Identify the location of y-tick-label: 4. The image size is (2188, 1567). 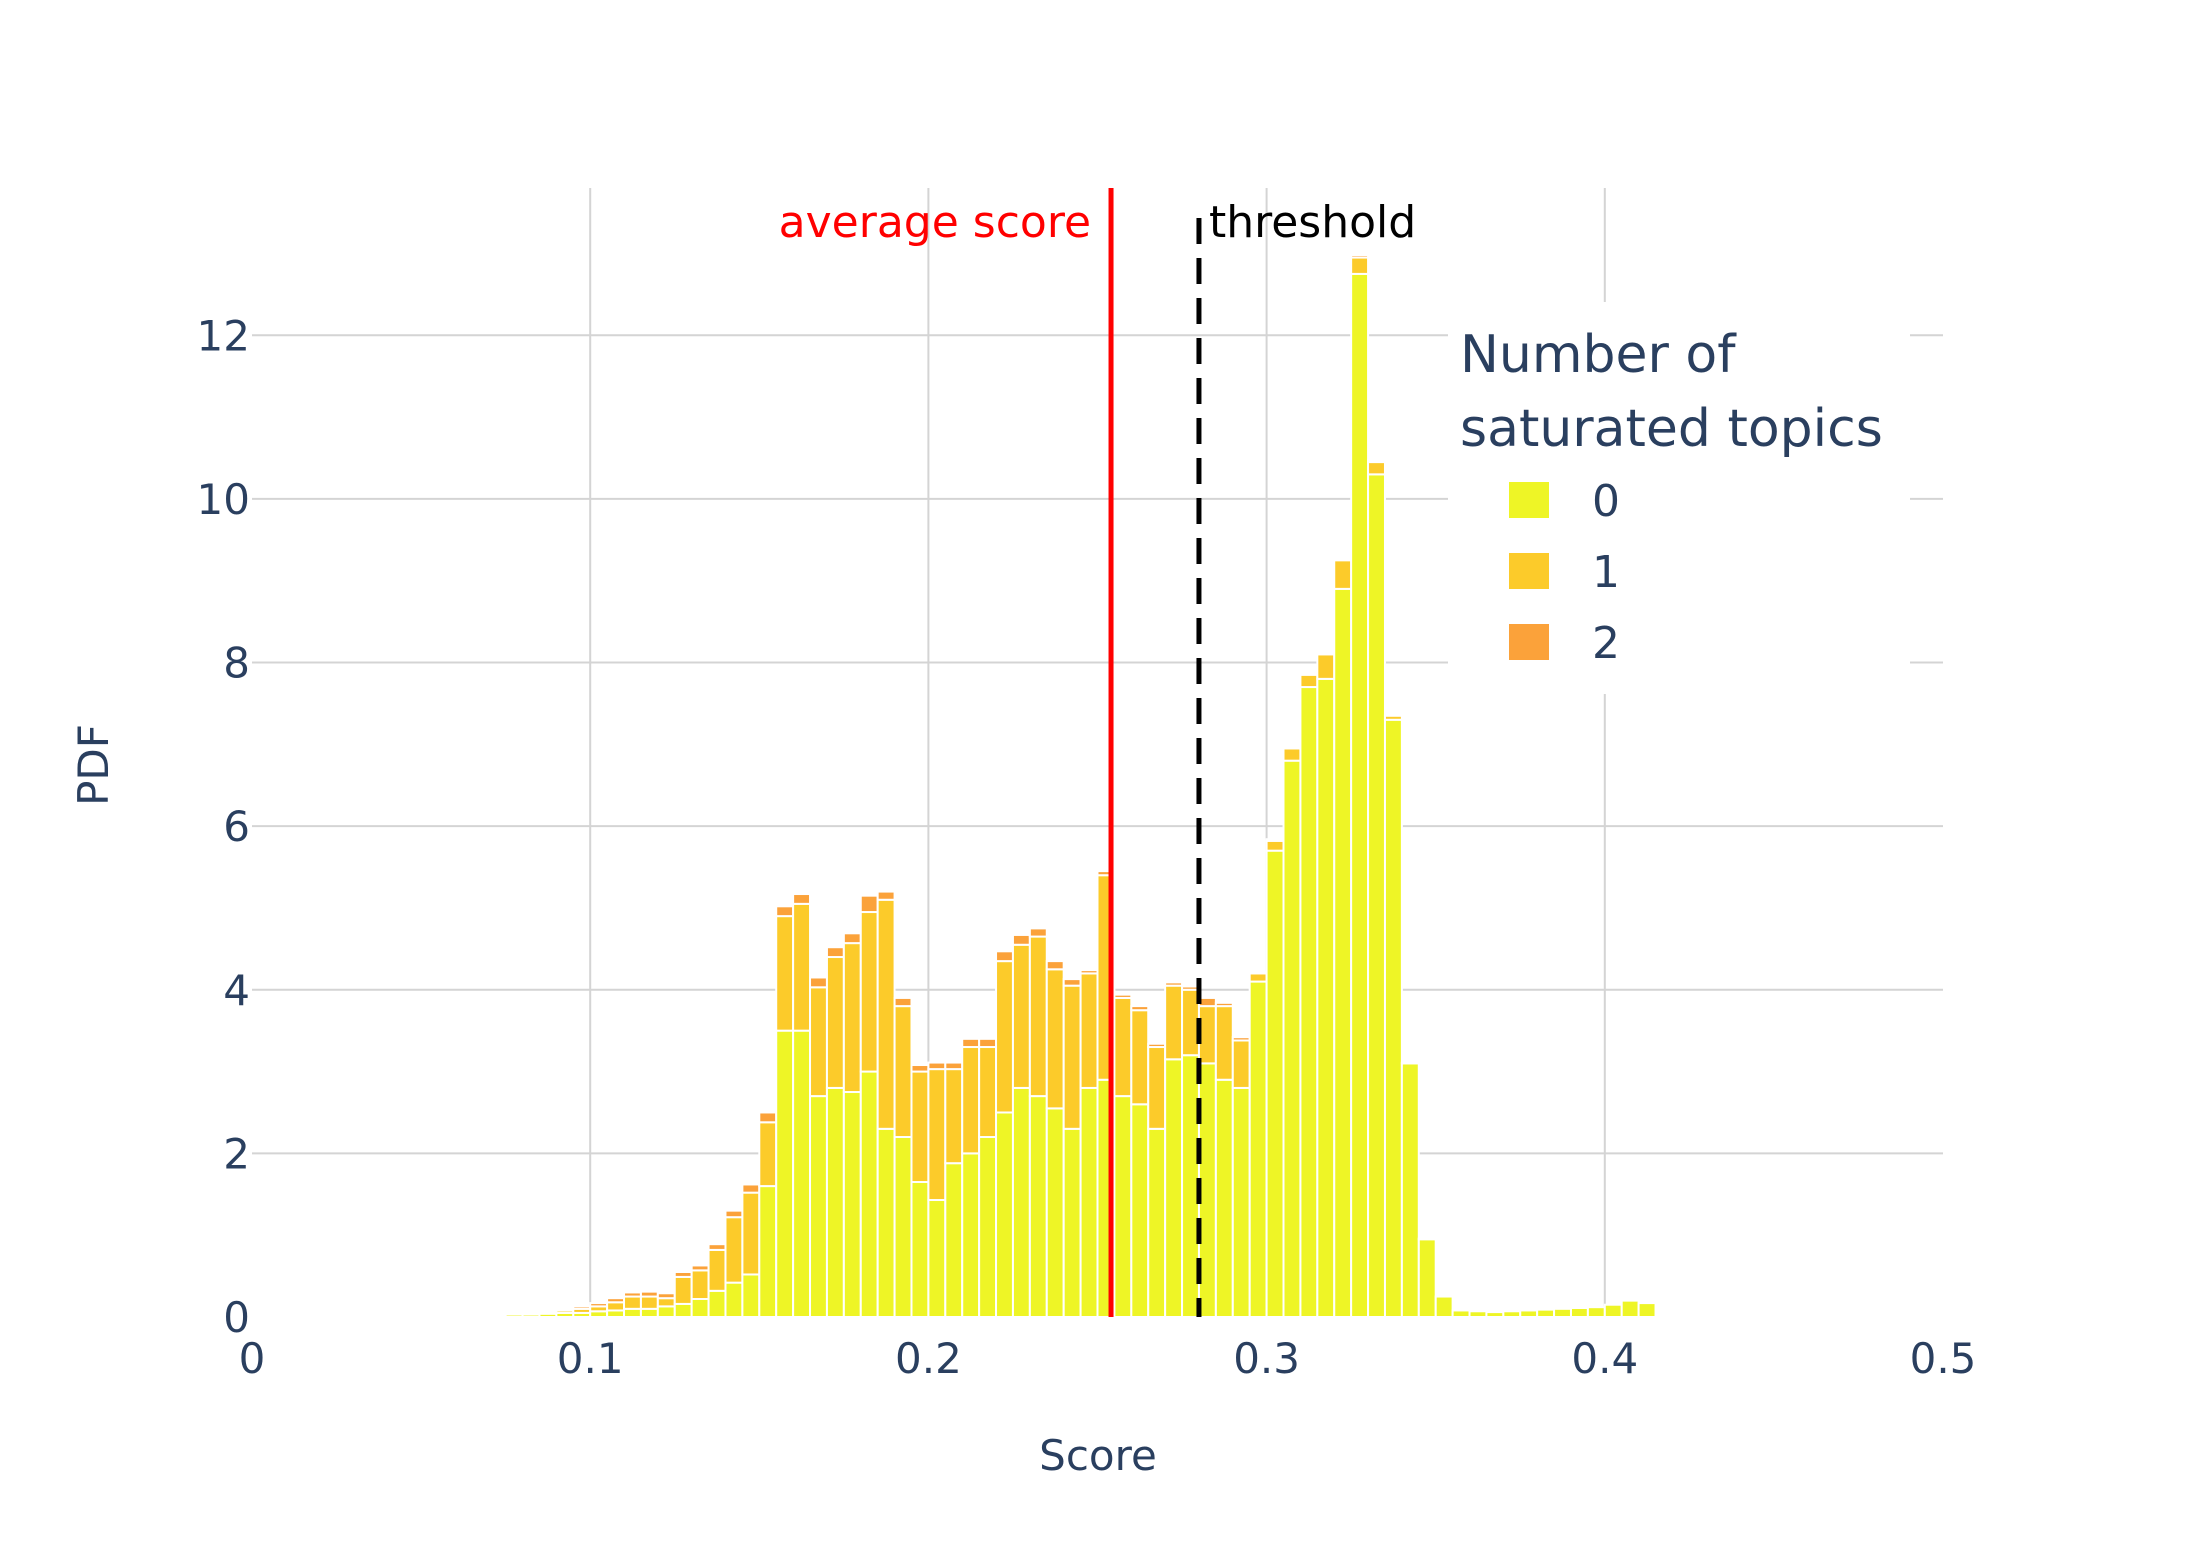
(236, 990).